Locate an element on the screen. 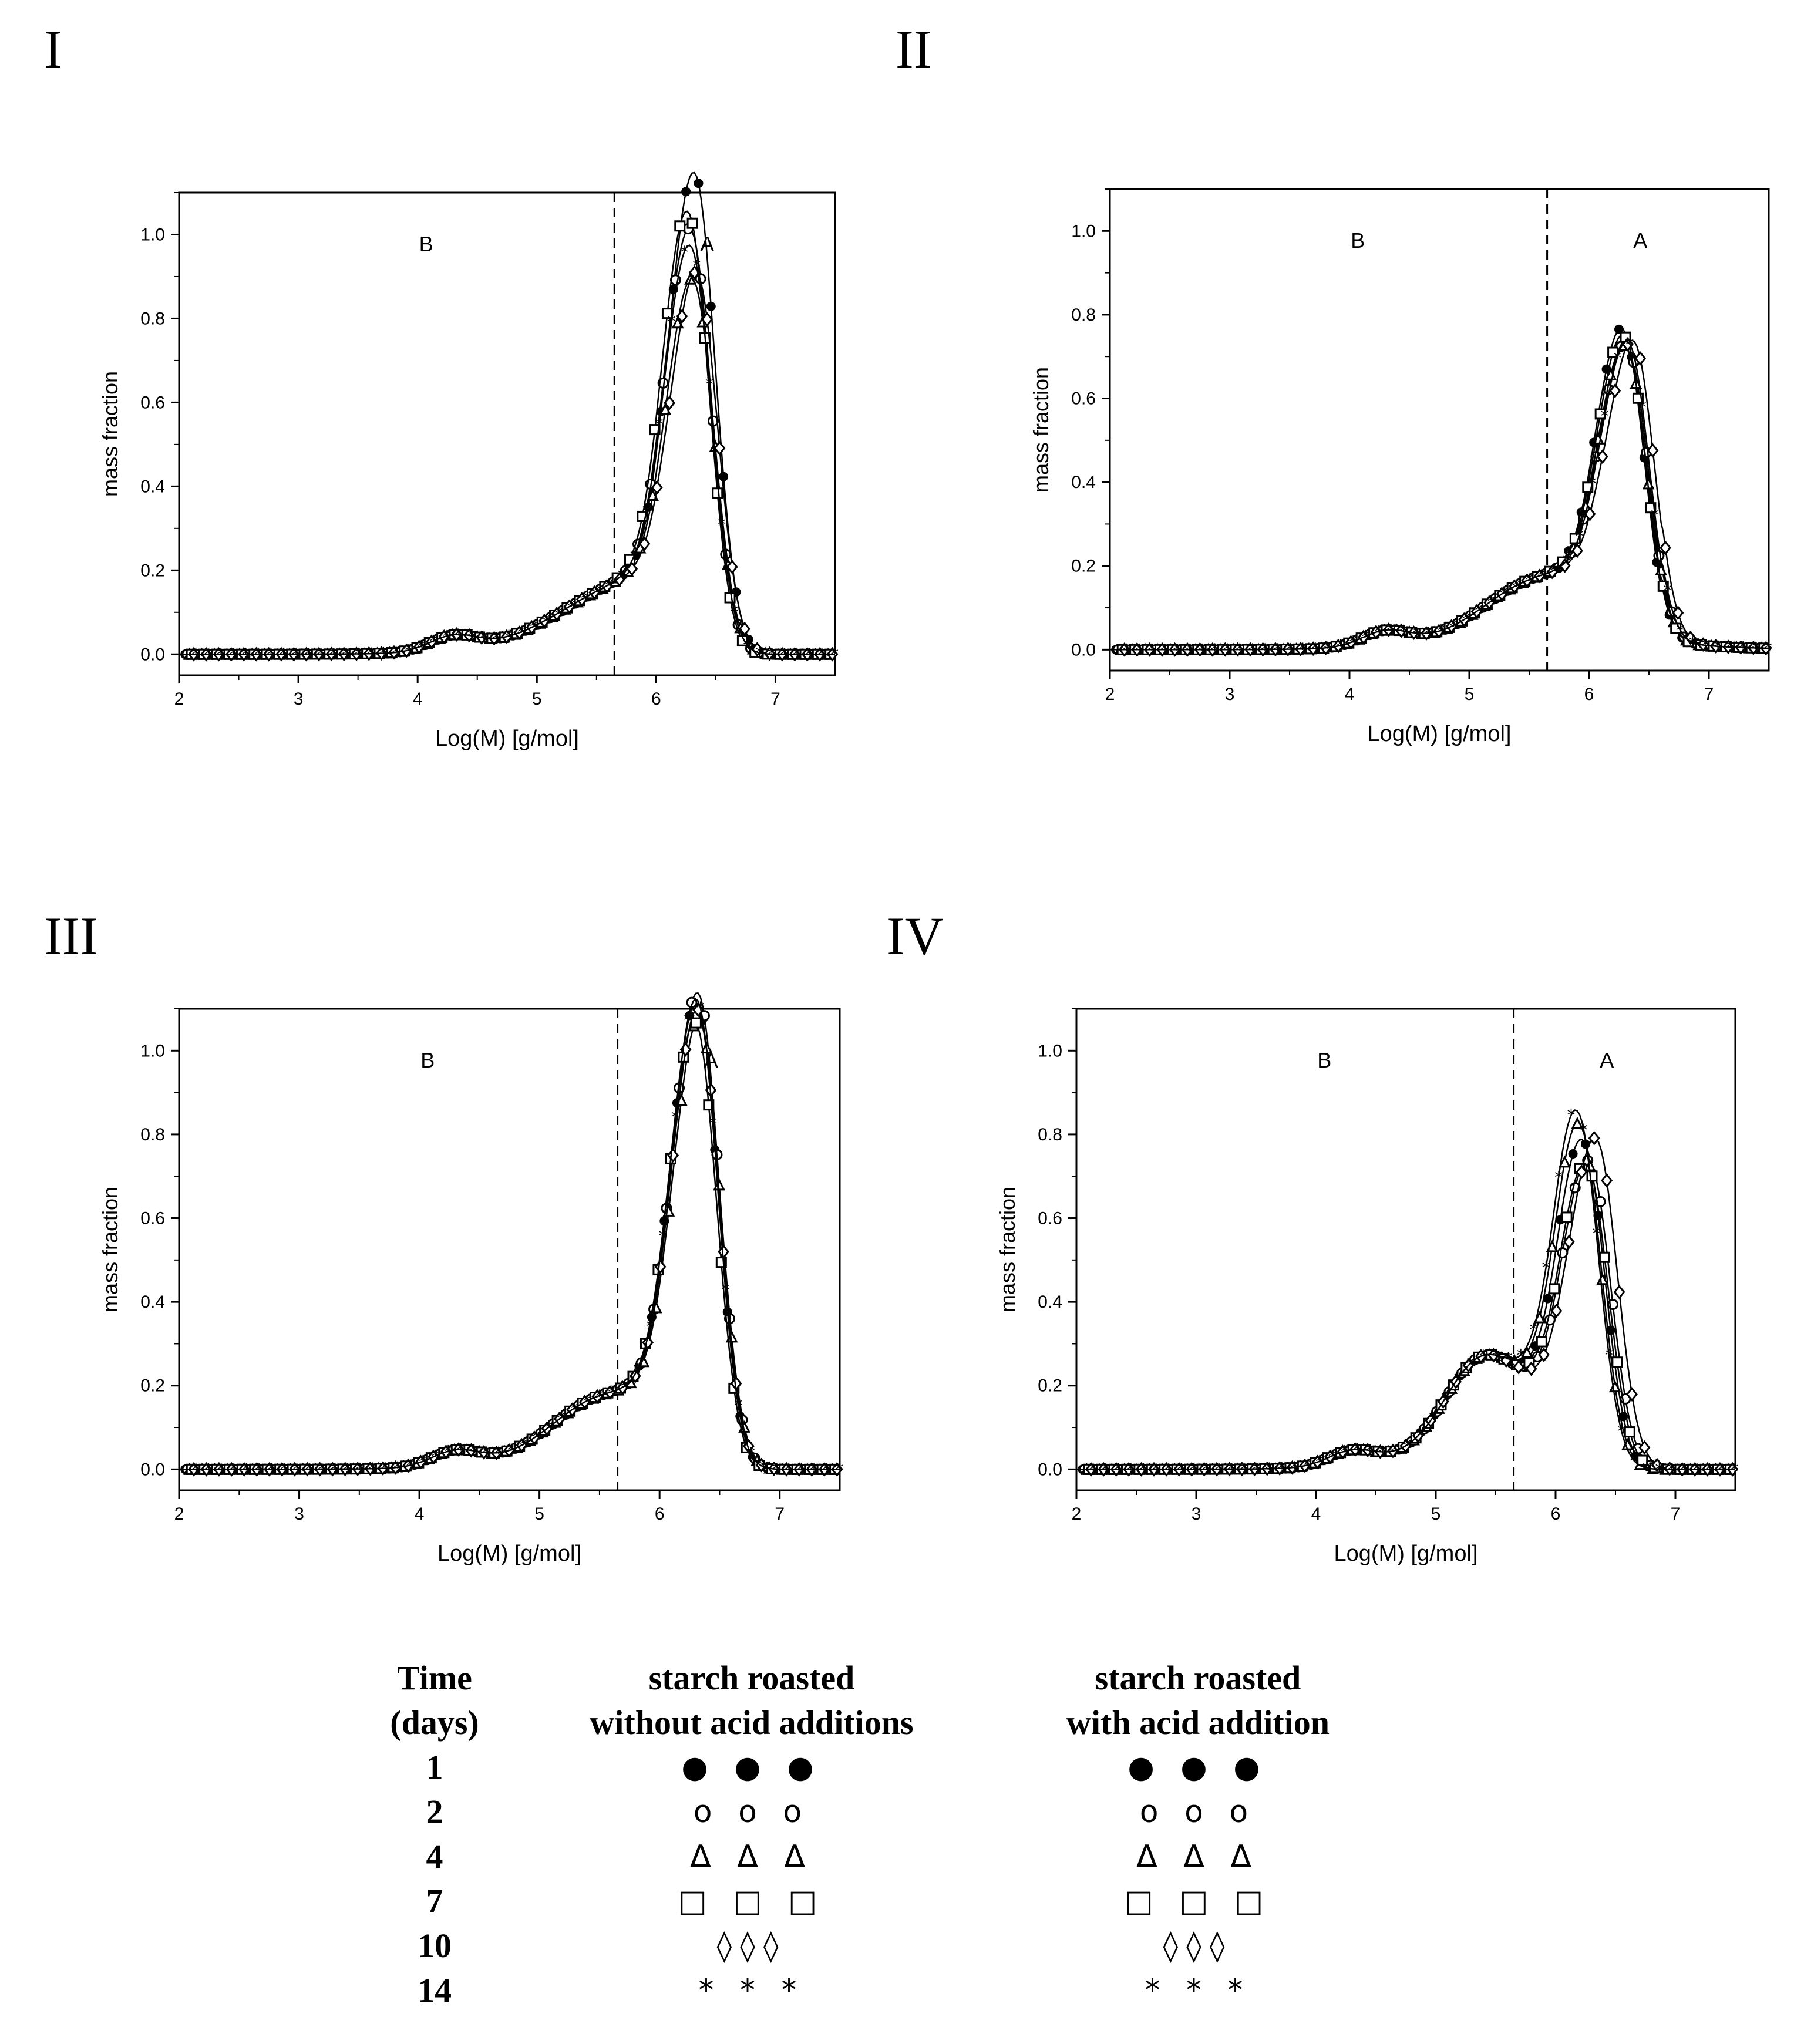 The width and height of the screenshot is (1804, 2044). x-axis-label: Log(M) [g/mol] is located at coordinates (1406, 1553).